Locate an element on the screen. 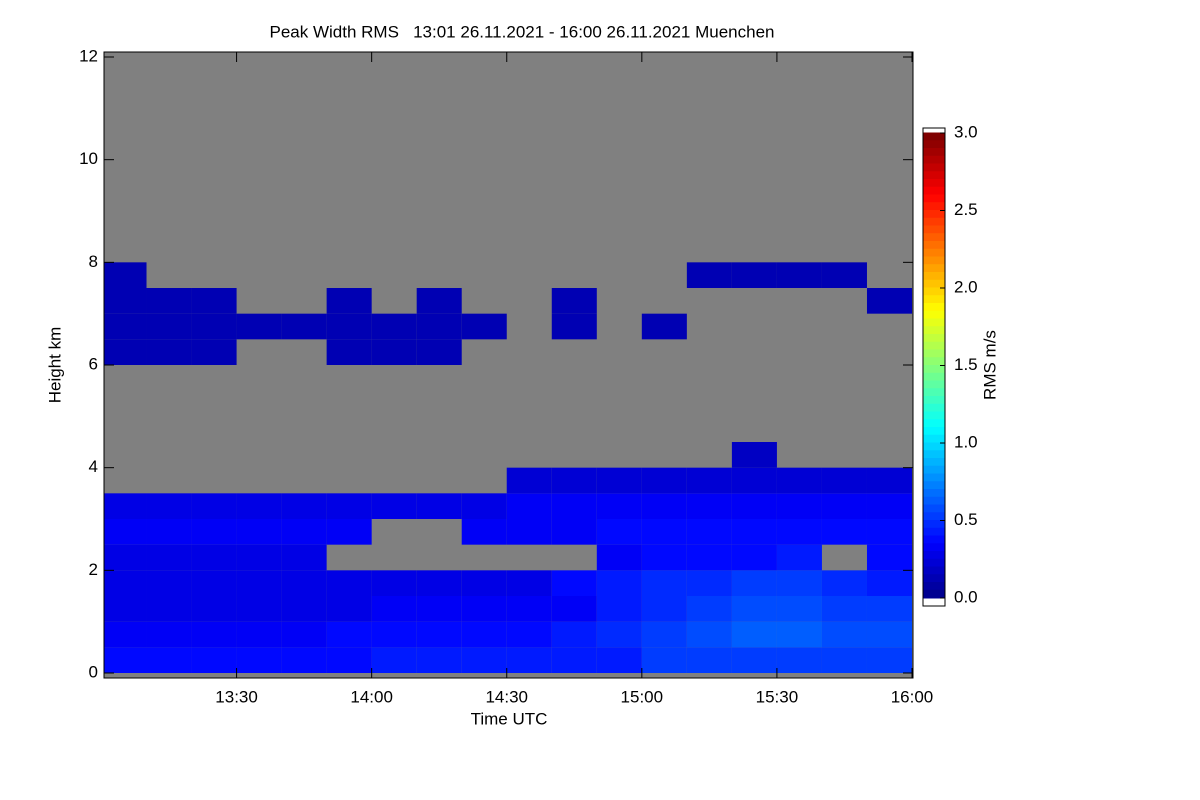  colorbar-frame is located at coordinates (934, 367).